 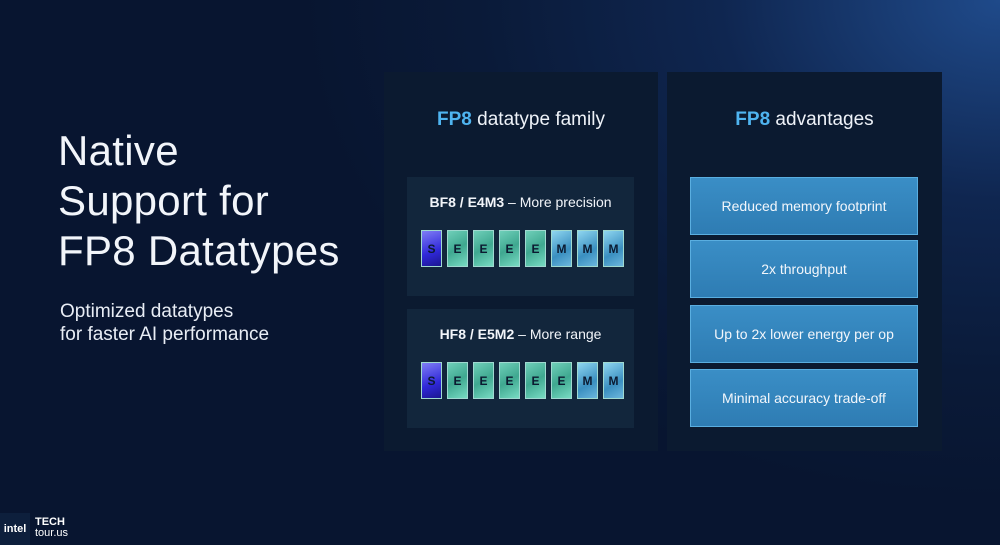 I want to click on format-desc: – More precision, so click(x=558, y=202).